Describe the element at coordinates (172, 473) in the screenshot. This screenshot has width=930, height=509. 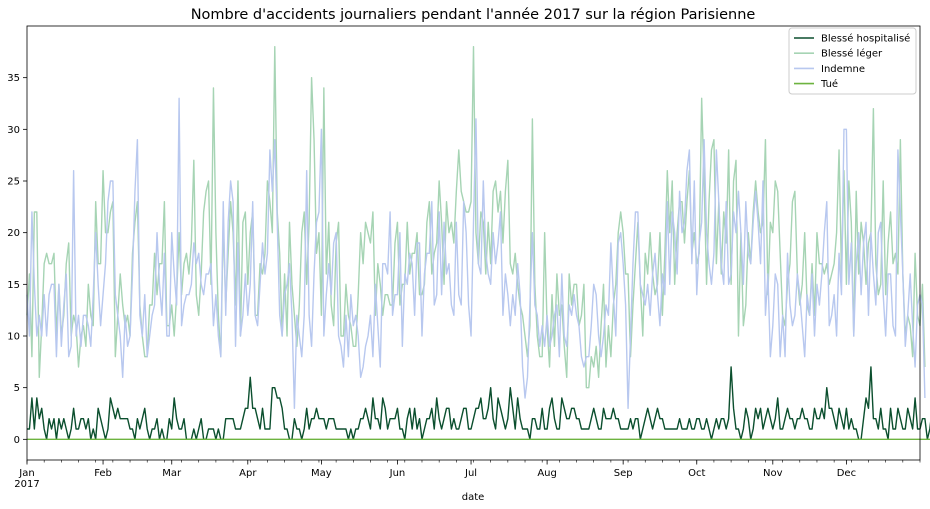
I see `x-tick-label: Mar` at that location.